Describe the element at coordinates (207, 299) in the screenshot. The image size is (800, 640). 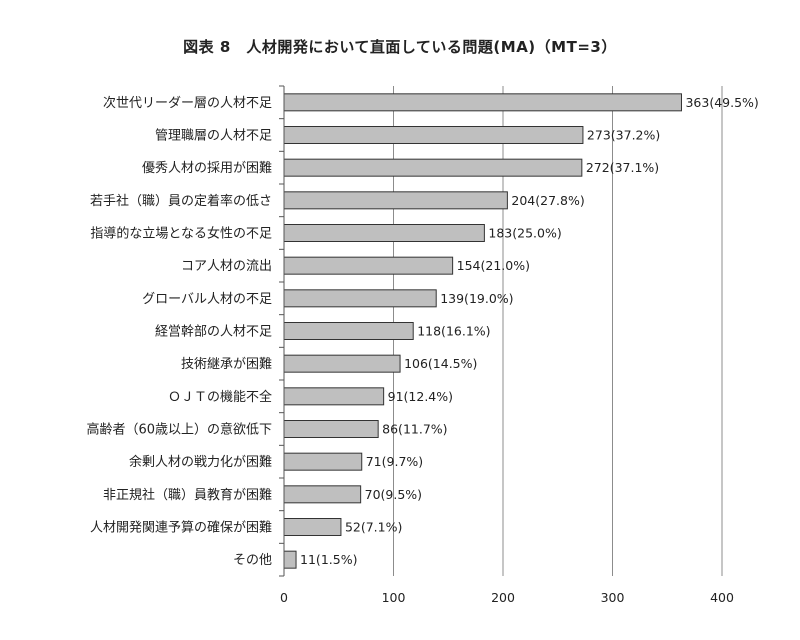
I see `category-label: グローバル人材の不足` at that location.